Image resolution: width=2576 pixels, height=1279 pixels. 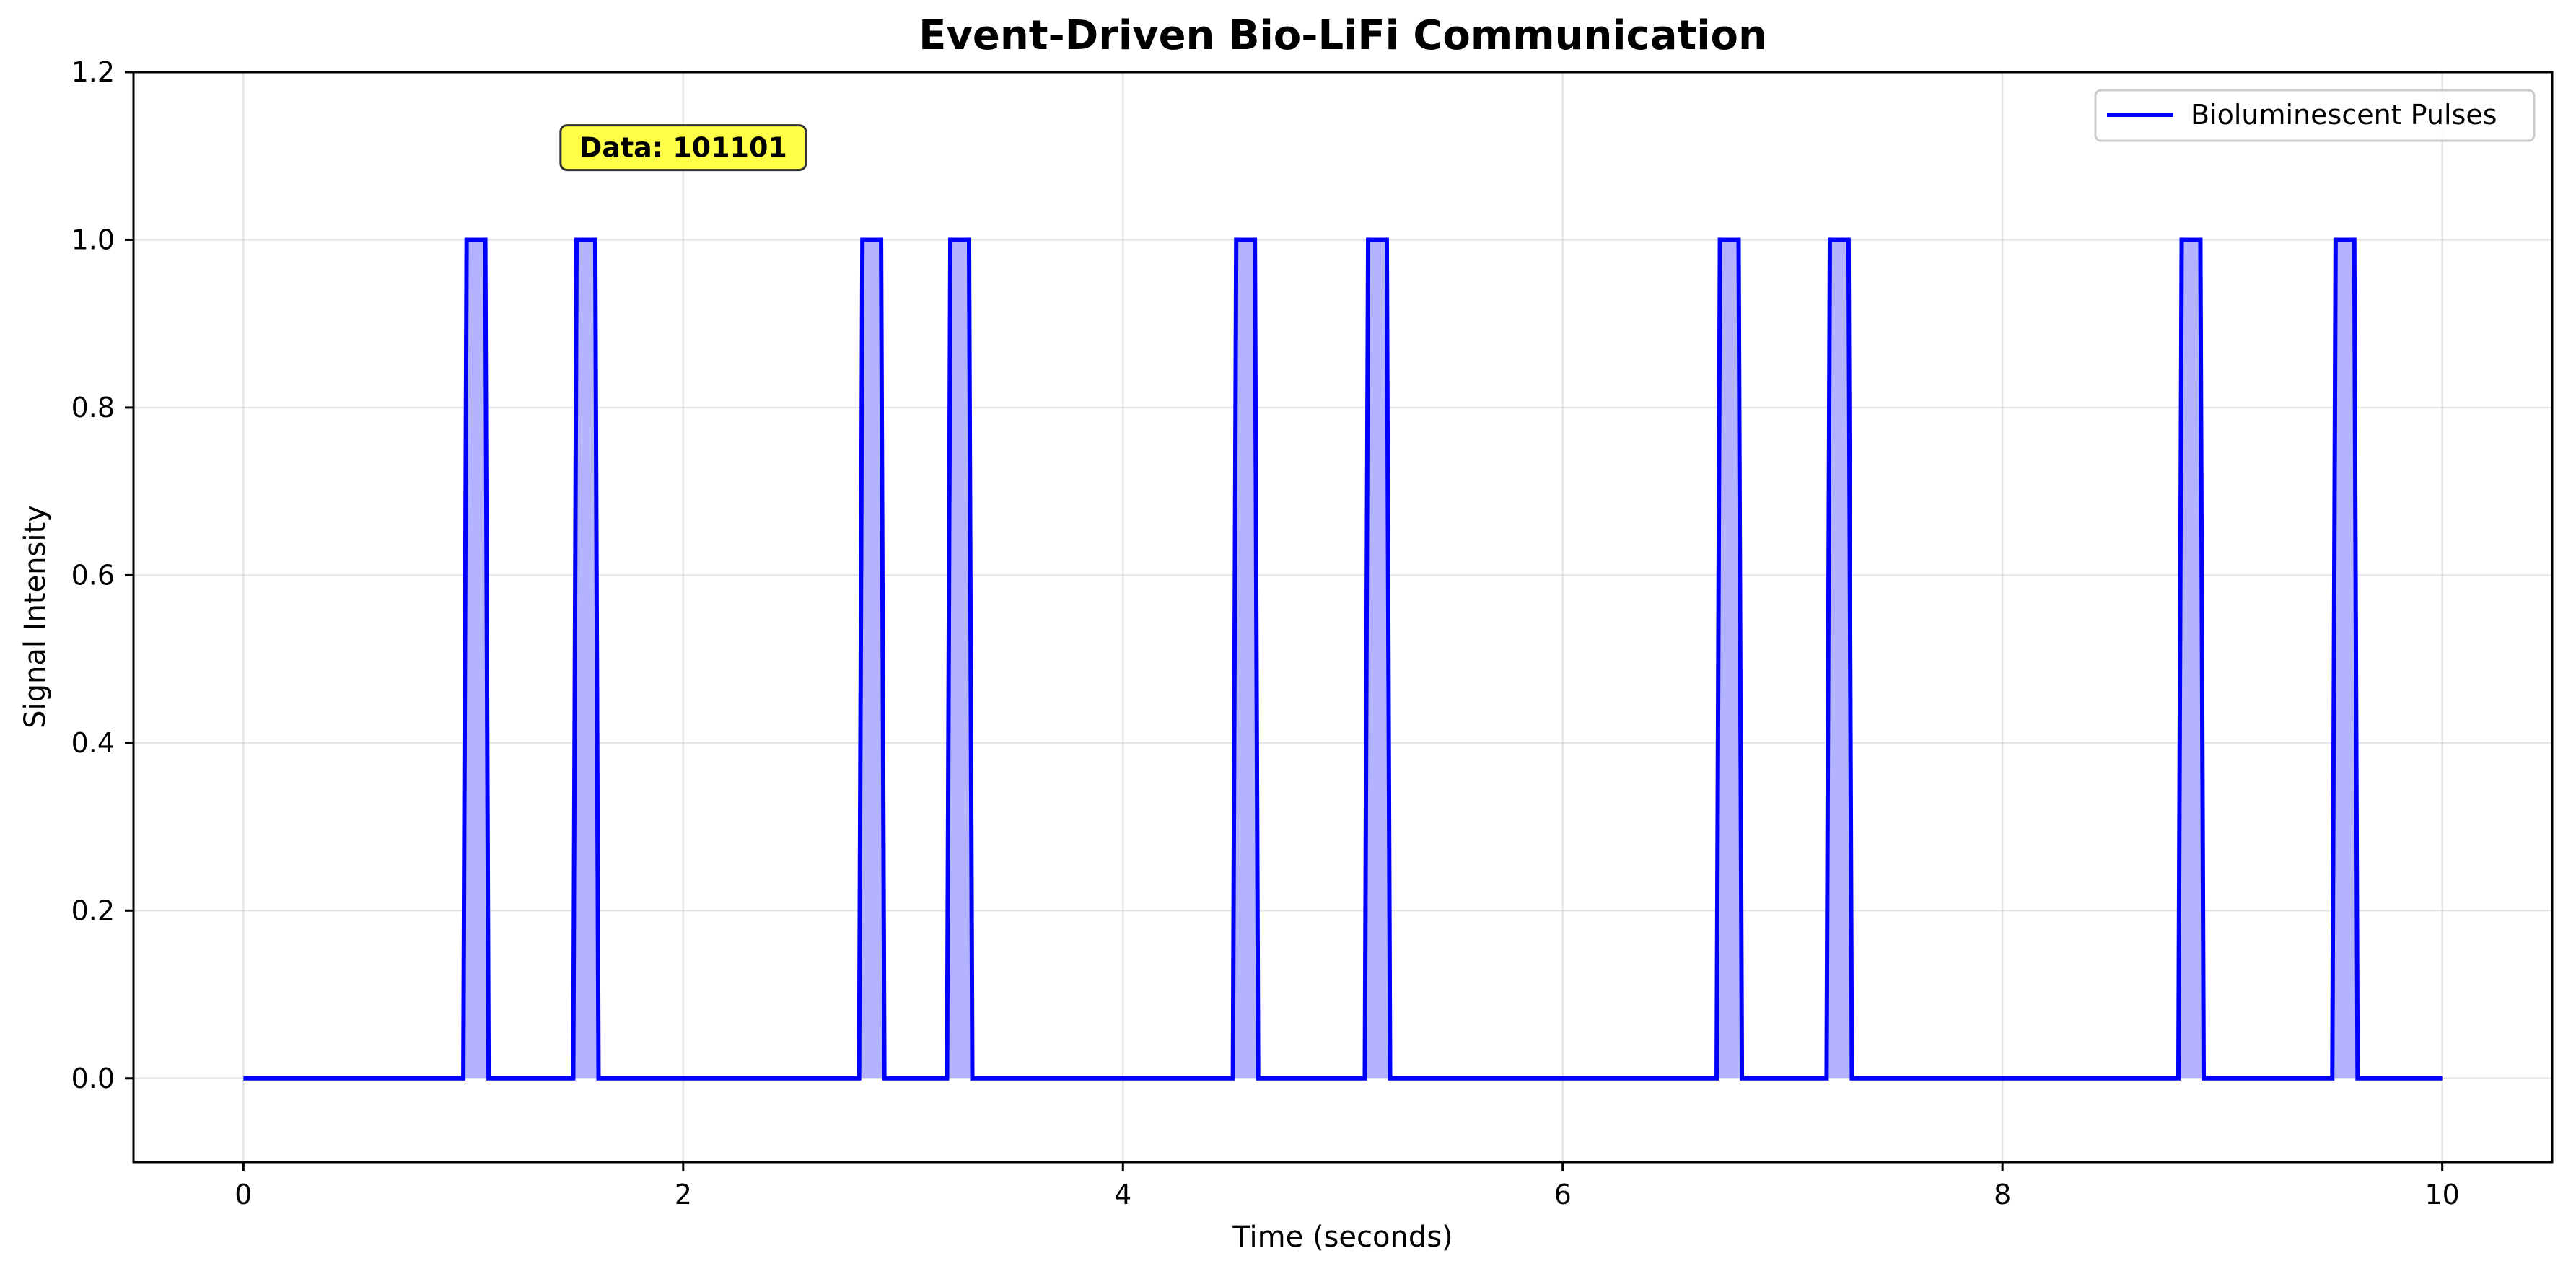 What do you see at coordinates (93, 72) in the screenshot?
I see `y-tick-label: 1.2` at bounding box center [93, 72].